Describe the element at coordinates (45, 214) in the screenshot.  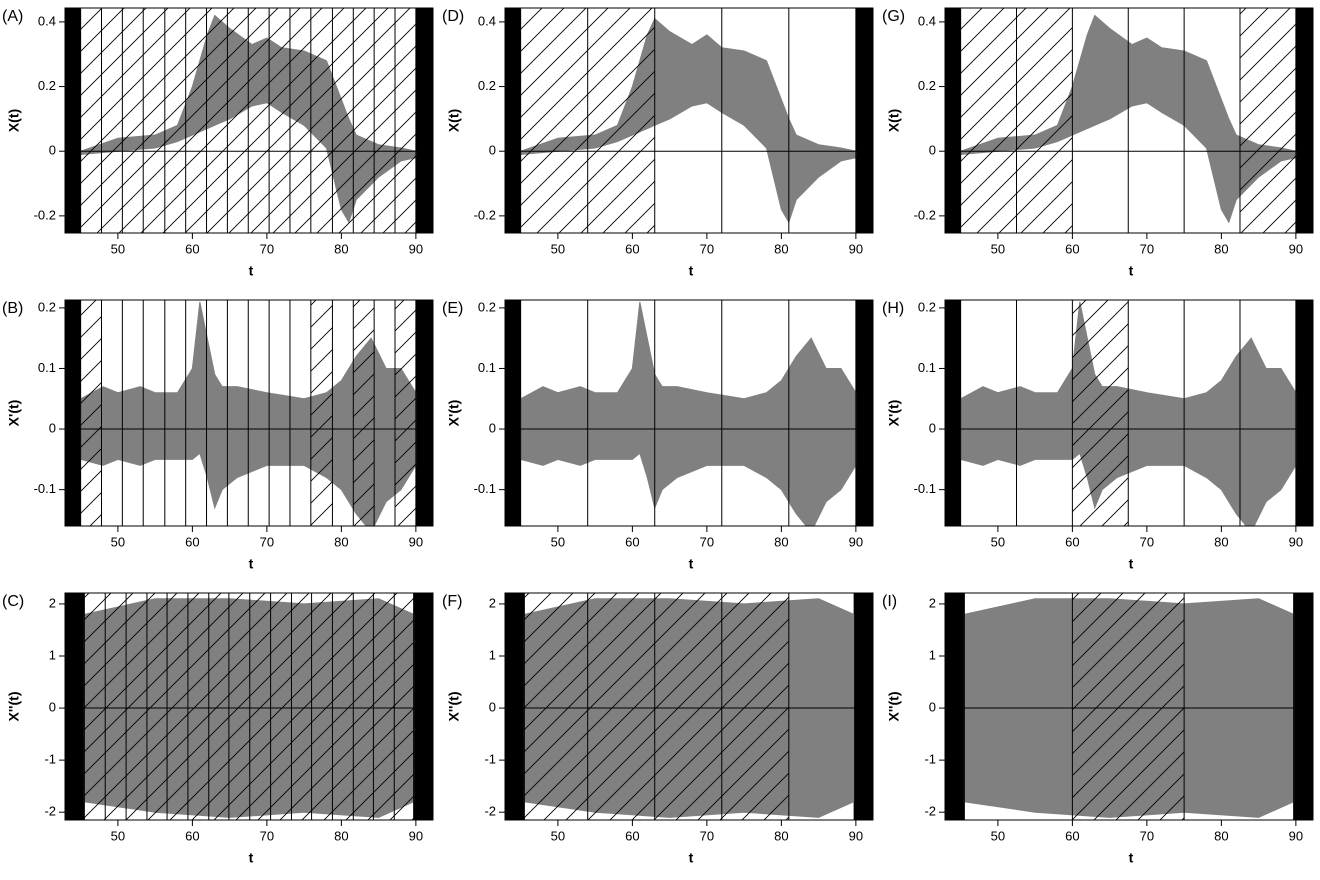
I see `y-tick-label: -0.2` at that location.